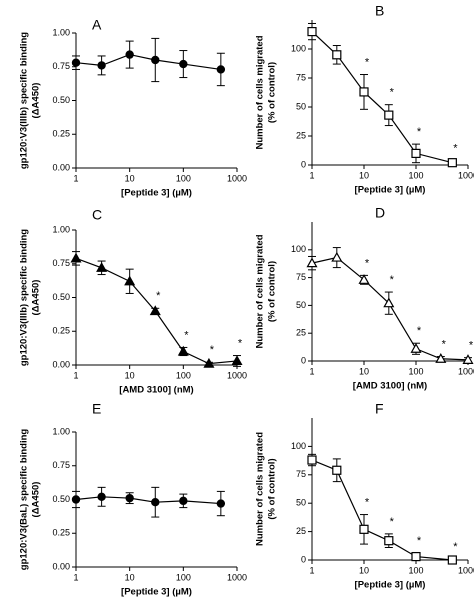  I want to click on panel-letter: B, so click(379, 11).